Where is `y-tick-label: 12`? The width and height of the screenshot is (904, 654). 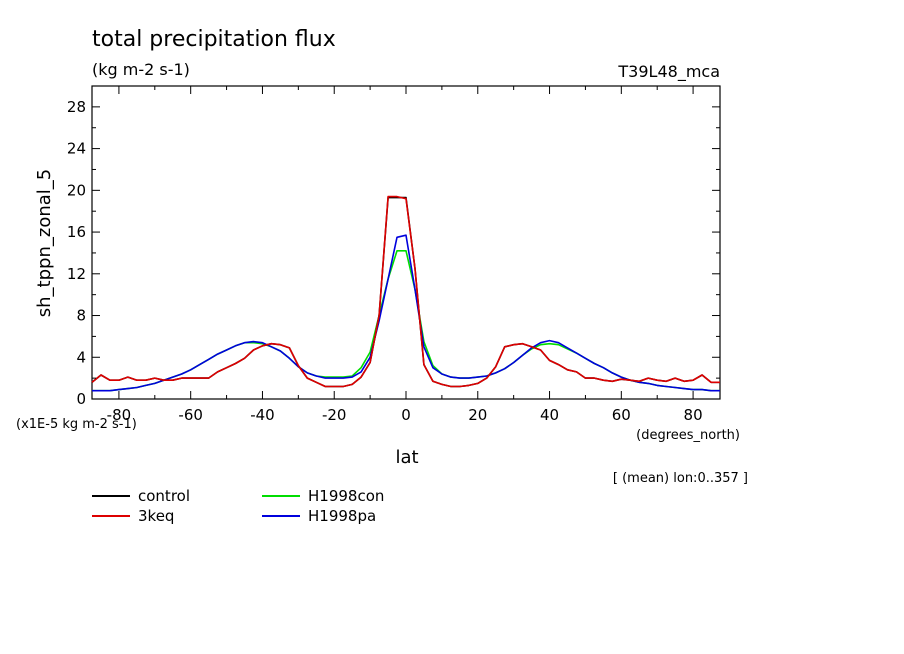
y-tick-label: 12 is located at coordinates (76, 274).